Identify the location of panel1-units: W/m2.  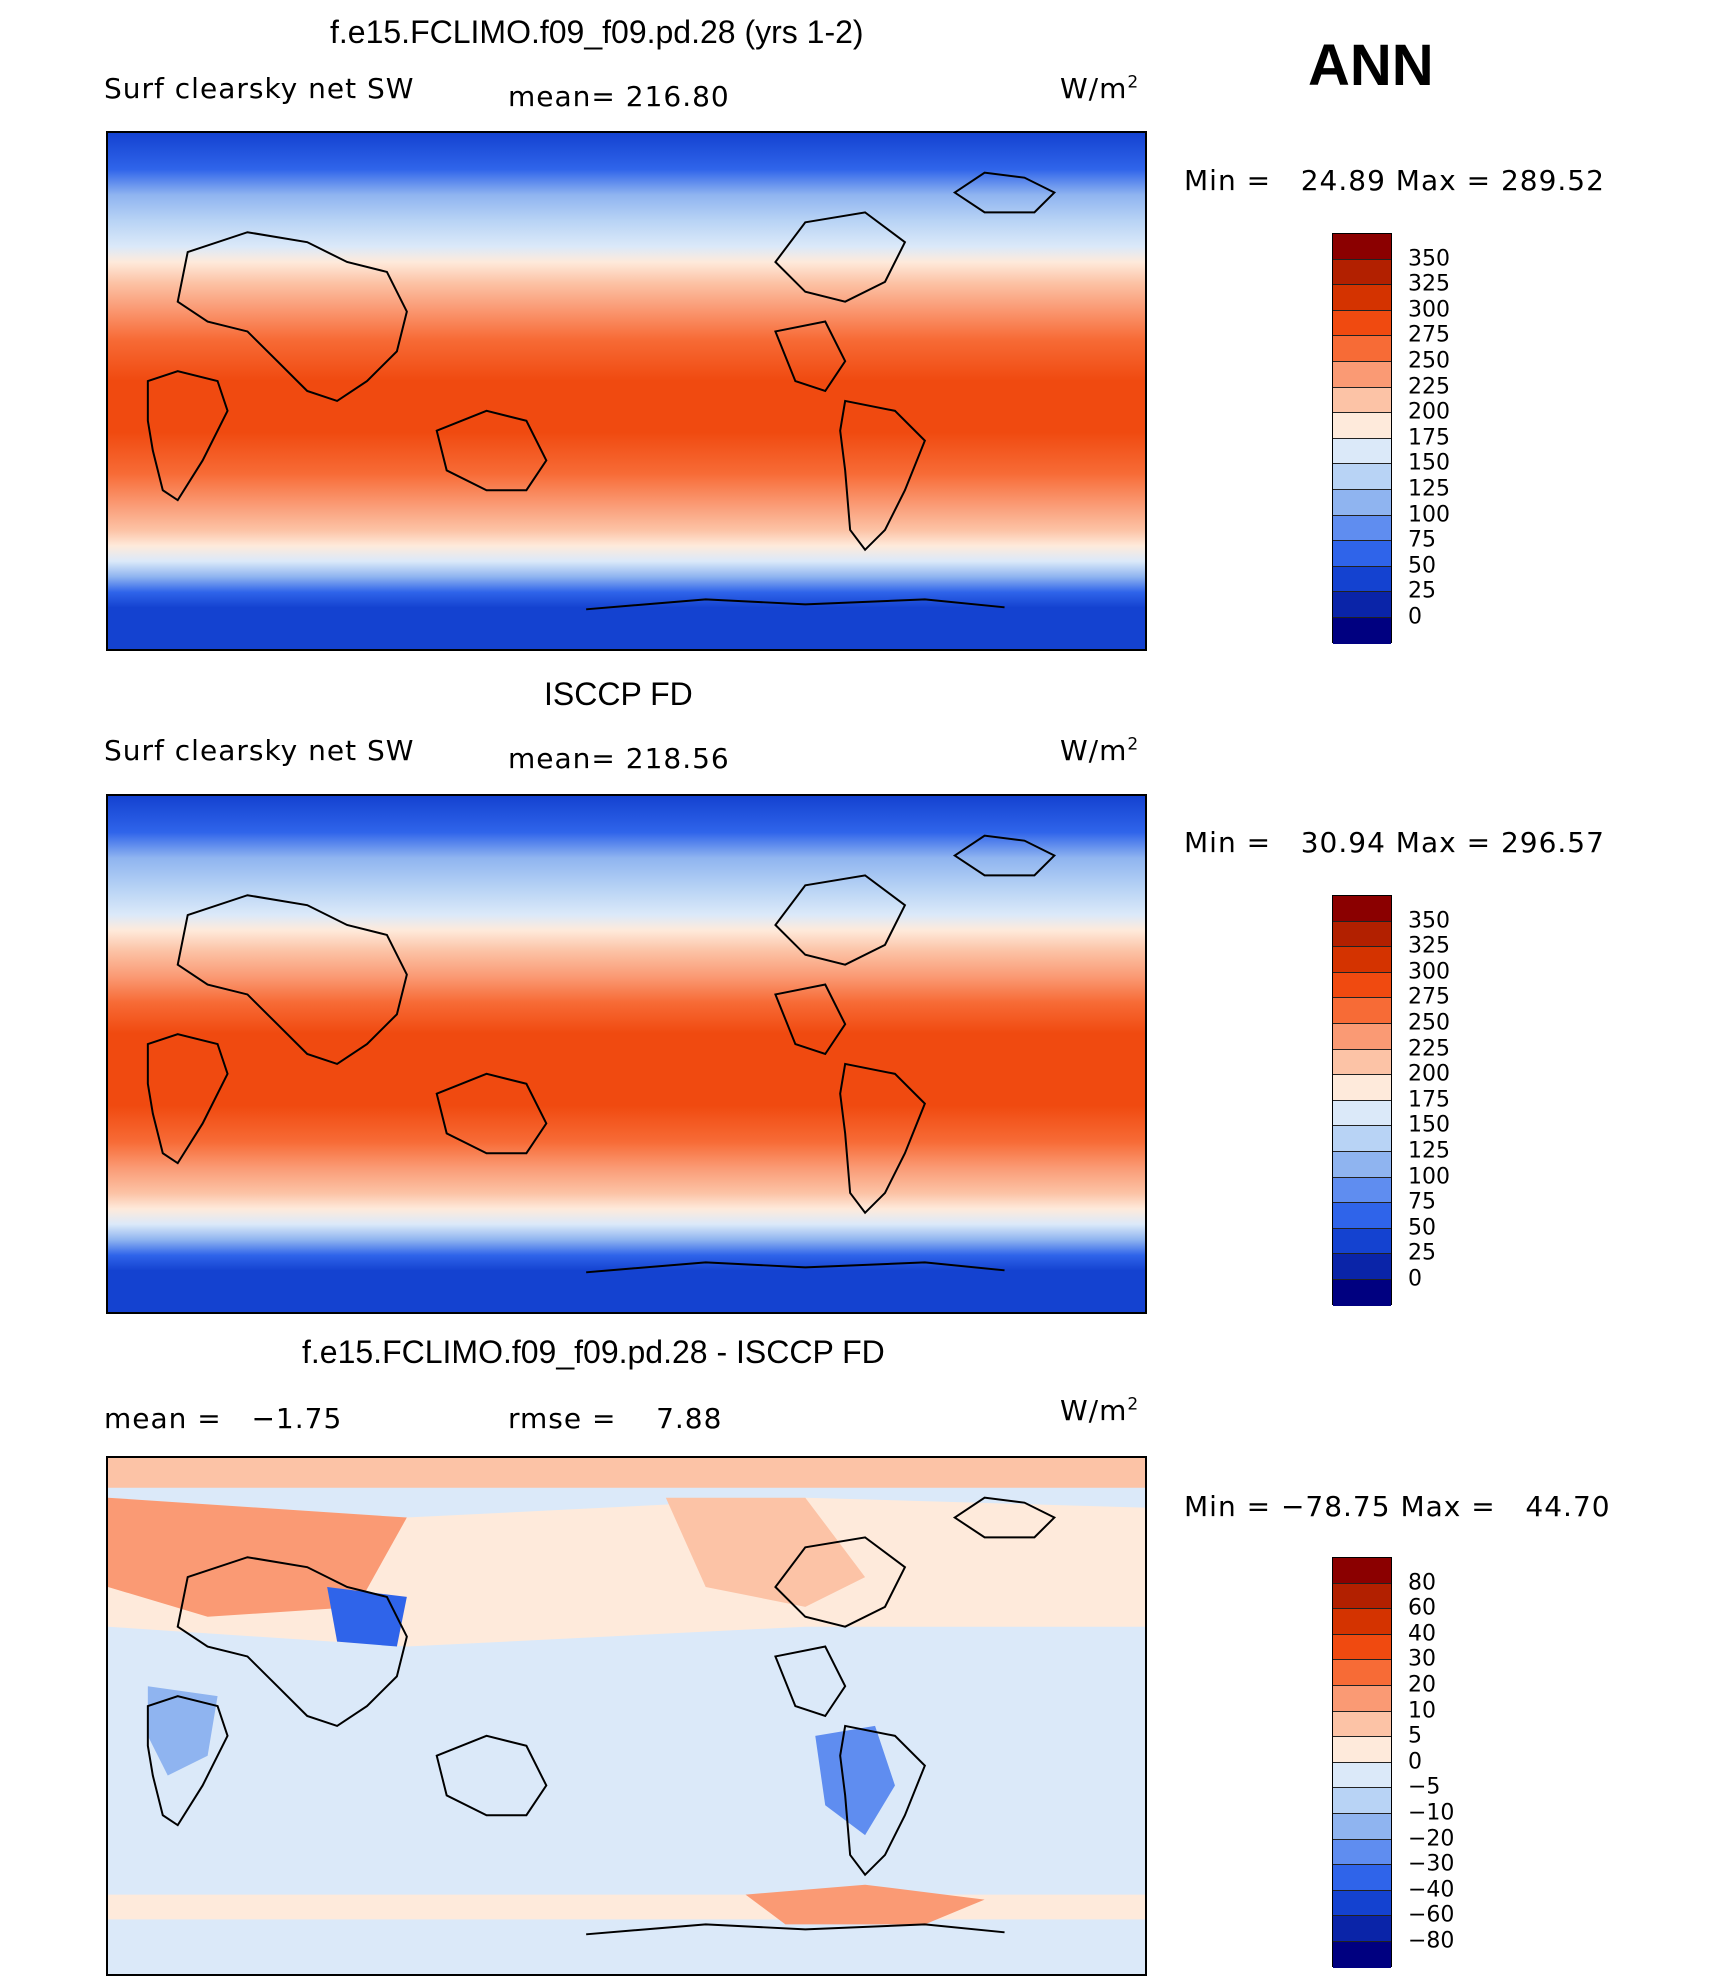
(1100, 88).